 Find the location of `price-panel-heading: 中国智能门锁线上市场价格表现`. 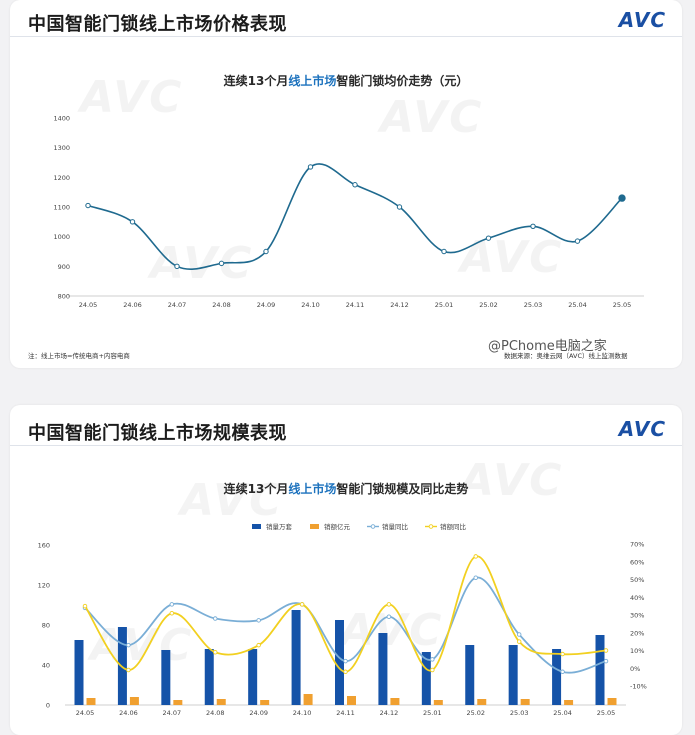

price-panel-heading: 中国智能门锁线上市场价格表现 is located at coordinates (157, 24).